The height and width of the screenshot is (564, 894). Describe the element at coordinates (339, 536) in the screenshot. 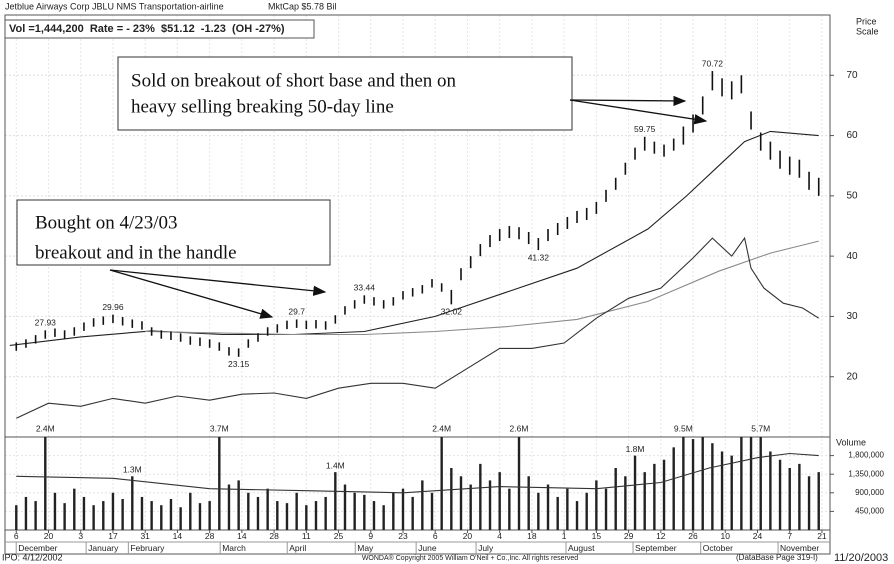

I see `x-tick-label: 25` at that location.